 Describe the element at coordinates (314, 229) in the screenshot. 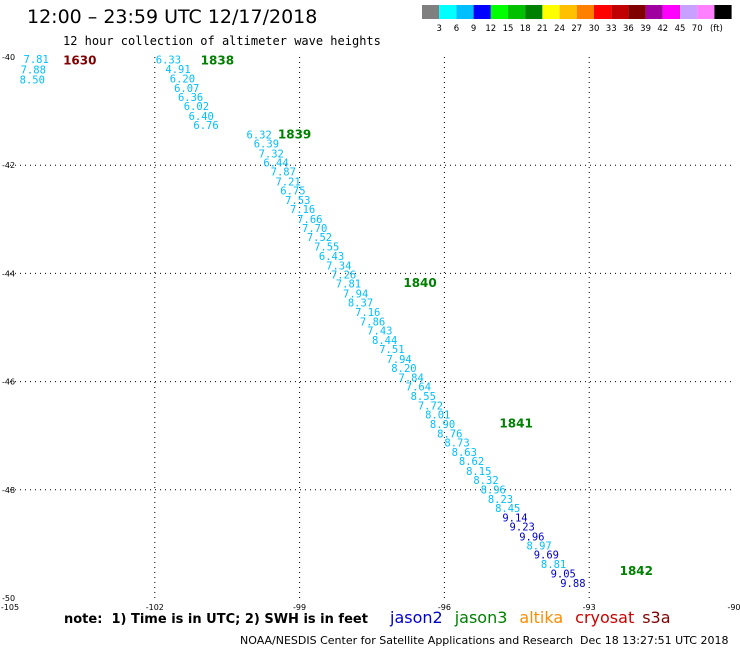

I see `wave-height-value: 7.70` at that location.